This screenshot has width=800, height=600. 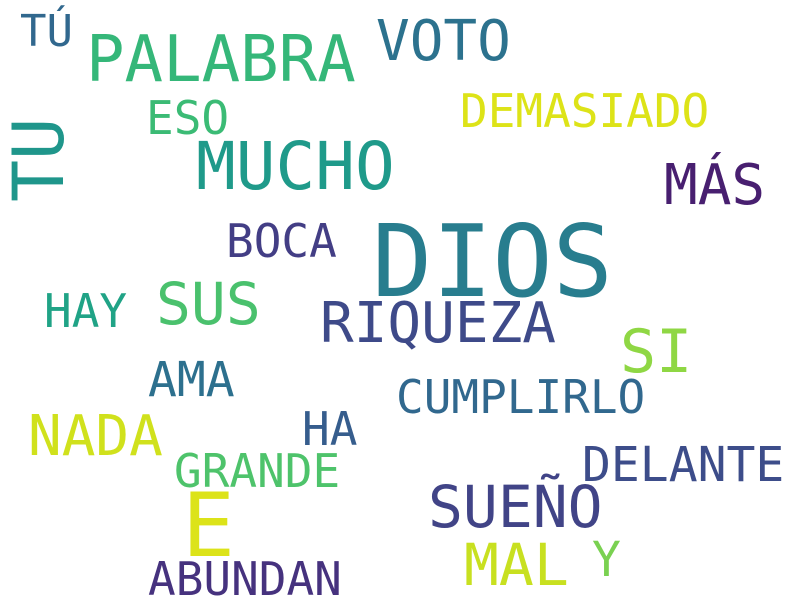 I want to click on word-ha: HA, so click(x=330, y=429).